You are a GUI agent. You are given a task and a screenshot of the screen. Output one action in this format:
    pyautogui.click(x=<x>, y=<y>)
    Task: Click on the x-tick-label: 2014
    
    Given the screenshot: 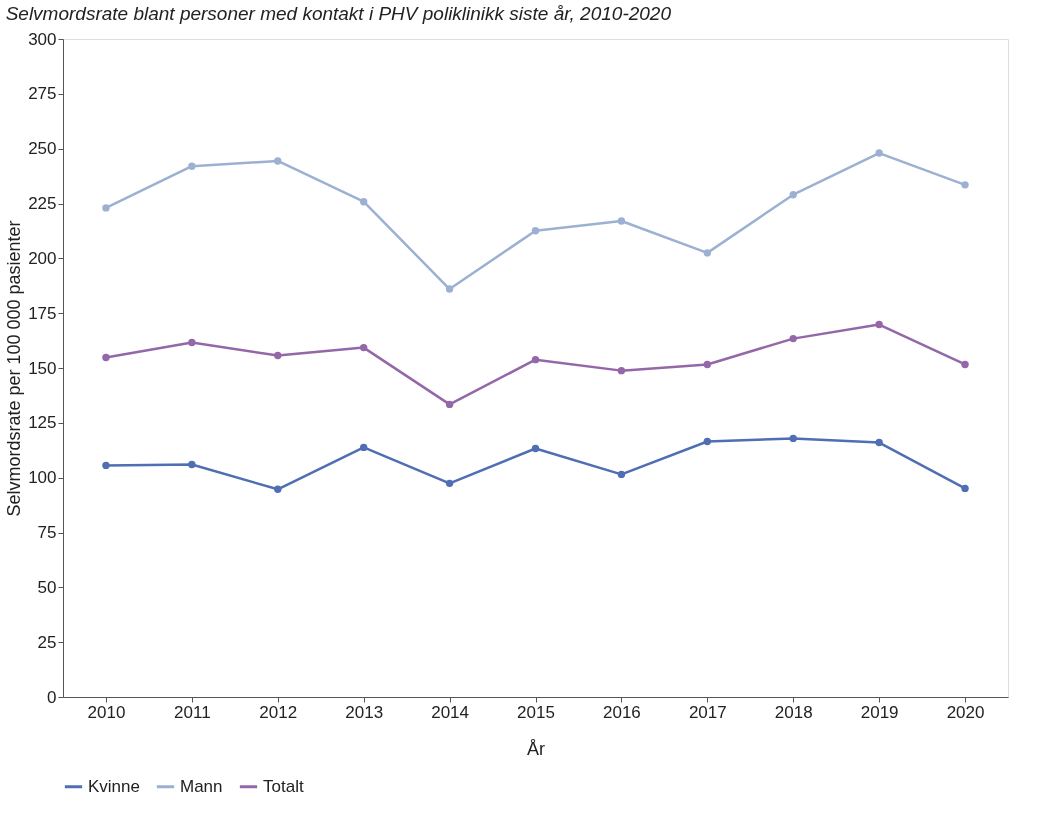 What is the action you would take?
    pyautogui.click(x=450, y=712)
    